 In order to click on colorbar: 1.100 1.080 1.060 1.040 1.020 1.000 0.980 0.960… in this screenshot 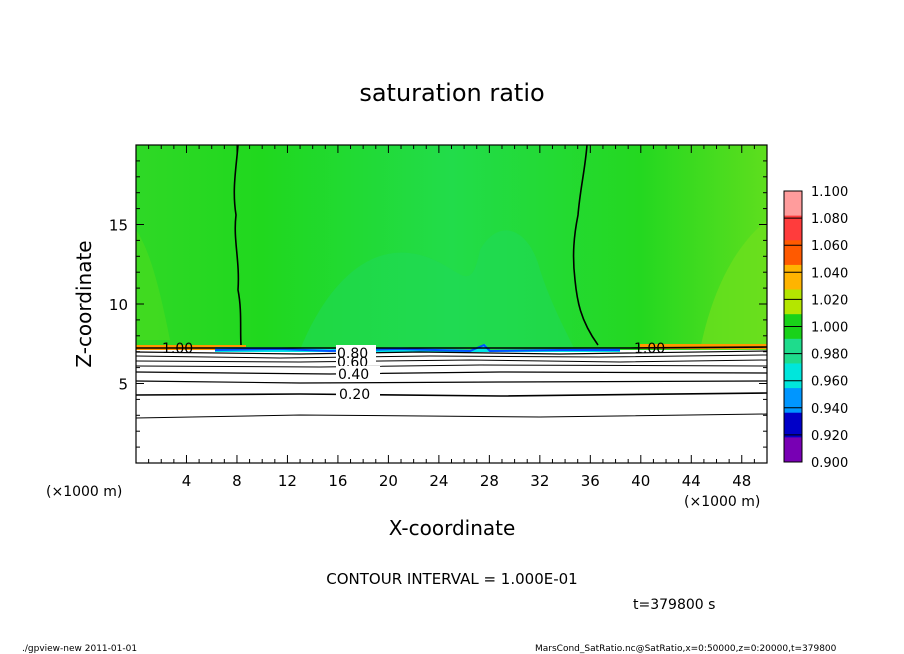, I will do `click(815, 328)`.